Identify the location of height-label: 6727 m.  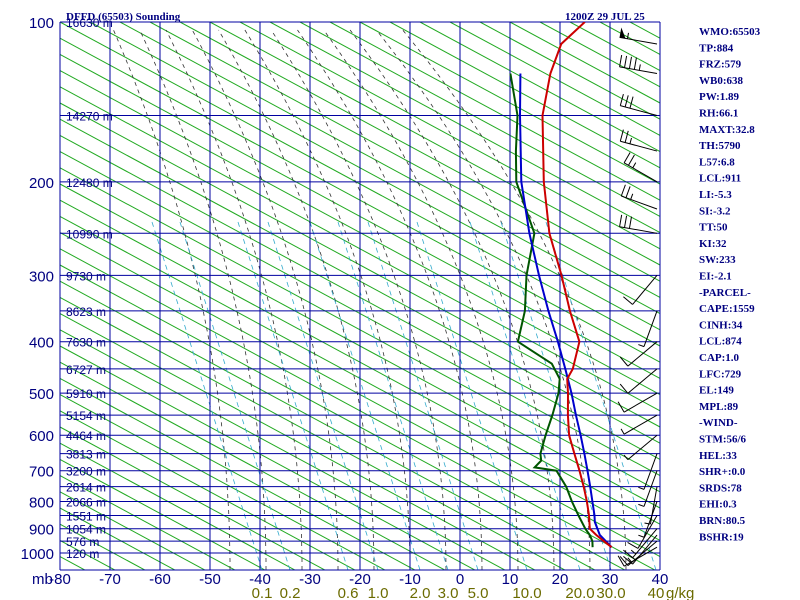
(86, 370).